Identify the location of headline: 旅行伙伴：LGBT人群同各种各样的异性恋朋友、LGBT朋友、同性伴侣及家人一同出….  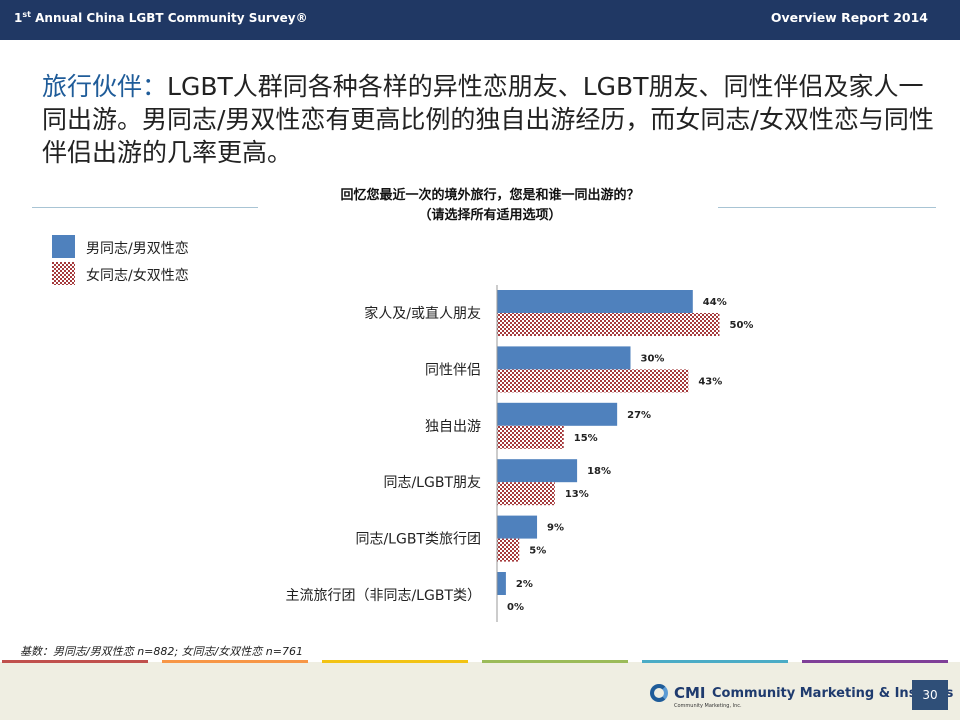
(492, 119).